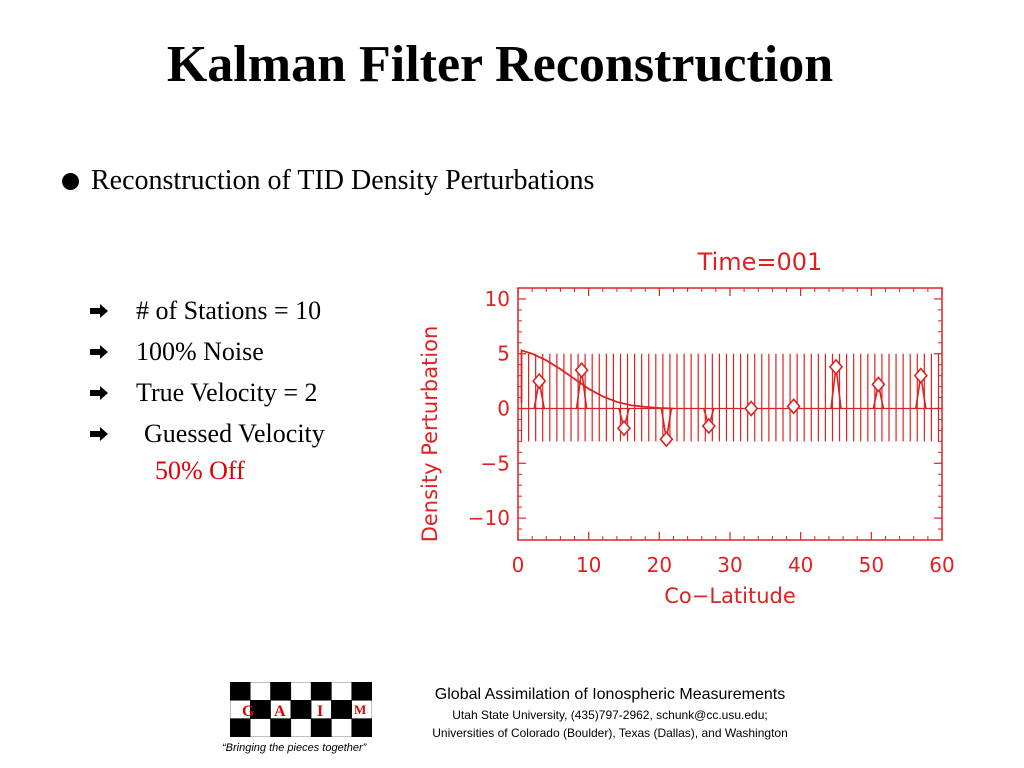  What do you see at coordinates (489, 518) in the screenshot?
I see `y-tick-label: −10` at bounding box center [489, 518].